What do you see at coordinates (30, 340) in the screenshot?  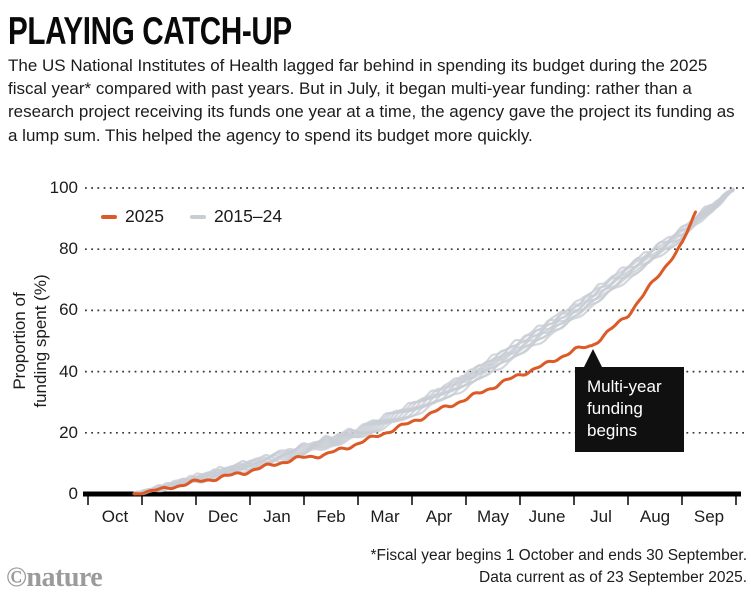 I see `y-axis-title: Proportion of funding spent (%)` at bounding box center [30, 340].